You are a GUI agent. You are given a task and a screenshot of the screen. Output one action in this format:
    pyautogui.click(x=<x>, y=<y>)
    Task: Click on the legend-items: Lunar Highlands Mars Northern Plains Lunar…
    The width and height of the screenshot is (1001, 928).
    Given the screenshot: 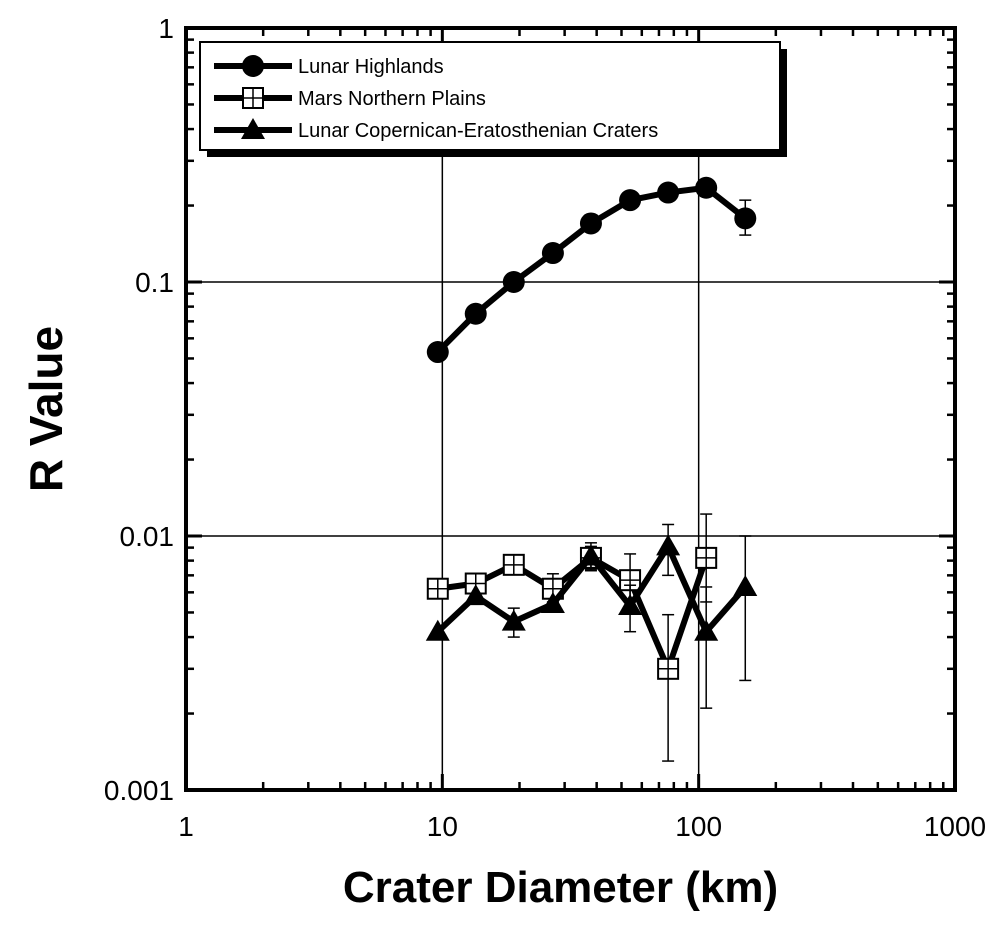 What is the action you would take?
    pyautogui.click(x=436, y=98)
    